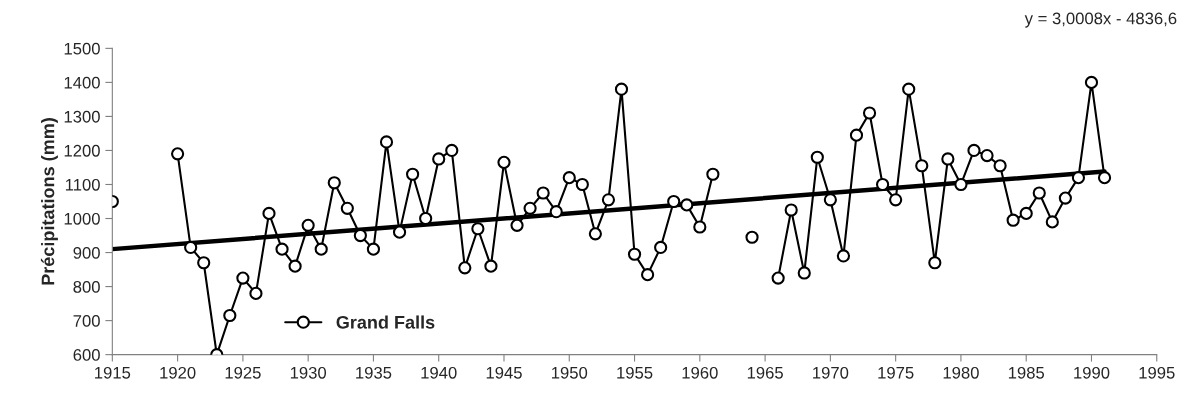 The image size is (1195, 403). I want to click on y-tick-label: 1400, so click(82, 82).